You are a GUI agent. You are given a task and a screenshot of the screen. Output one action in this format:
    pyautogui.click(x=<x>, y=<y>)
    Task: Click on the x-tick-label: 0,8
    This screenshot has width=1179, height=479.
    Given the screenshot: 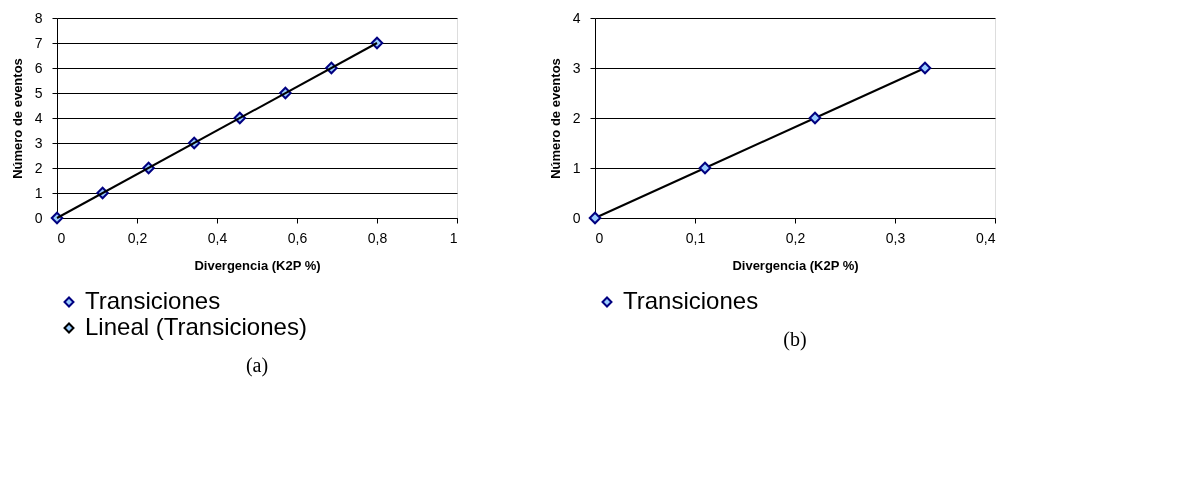 What is the action you would take?
    pyautogui.click(x=377, y=237)
    